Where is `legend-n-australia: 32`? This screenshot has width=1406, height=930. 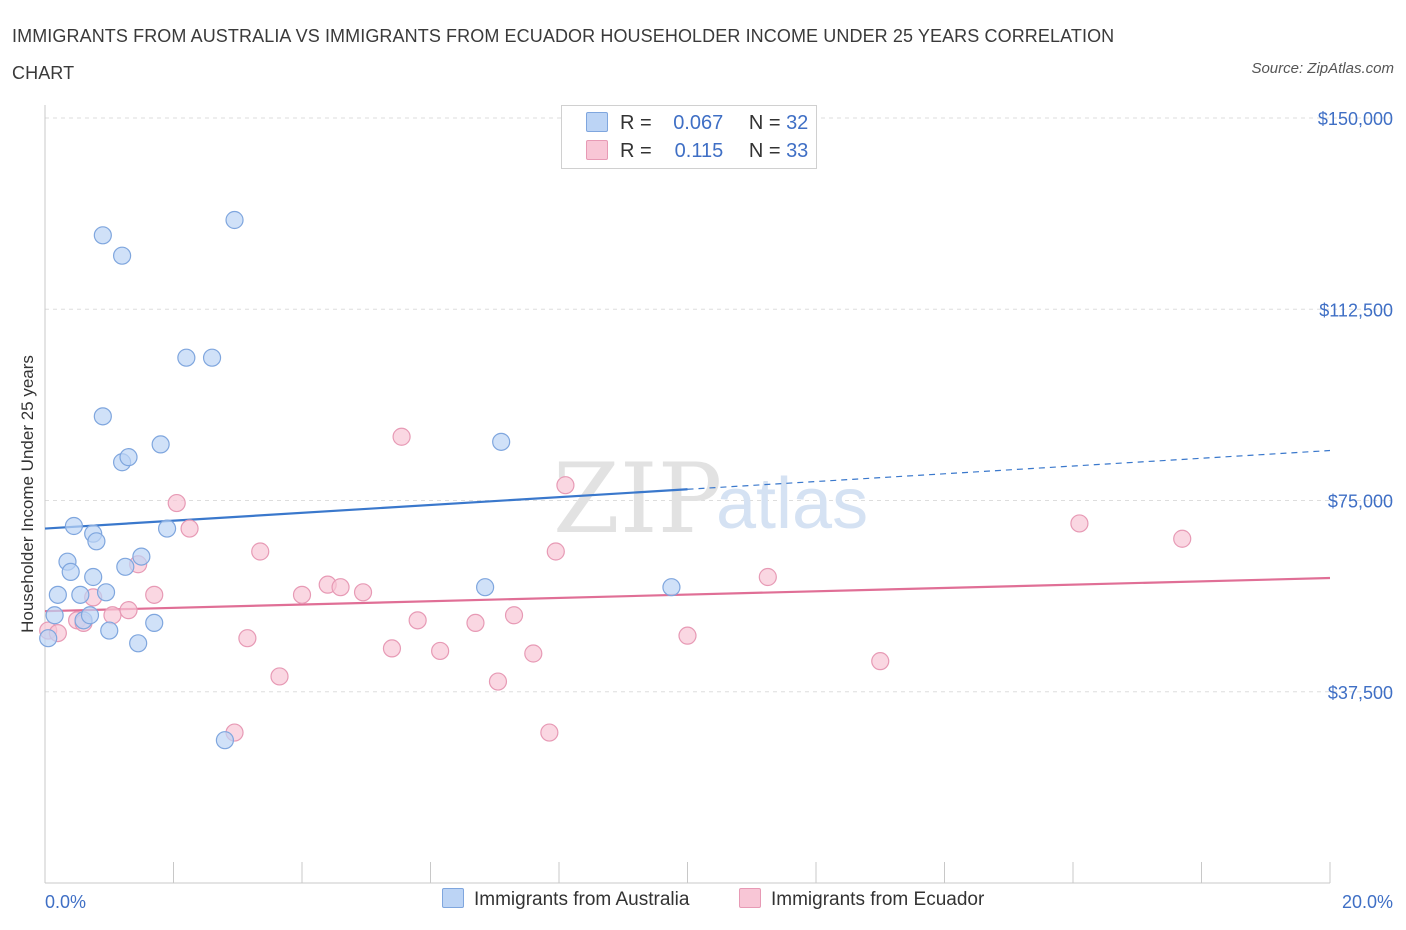
legend-n-australia: 32 is located at coordinates (797, 123).